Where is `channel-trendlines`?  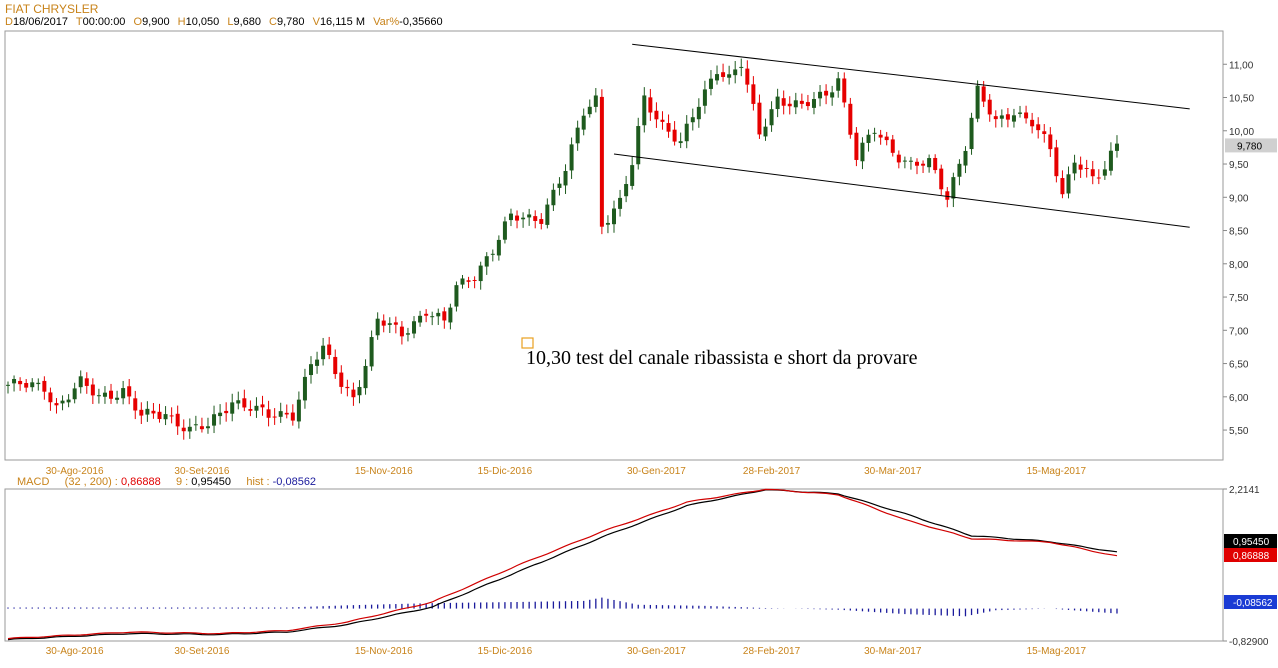 channel-trendlines is located at coordinates (901, 135).